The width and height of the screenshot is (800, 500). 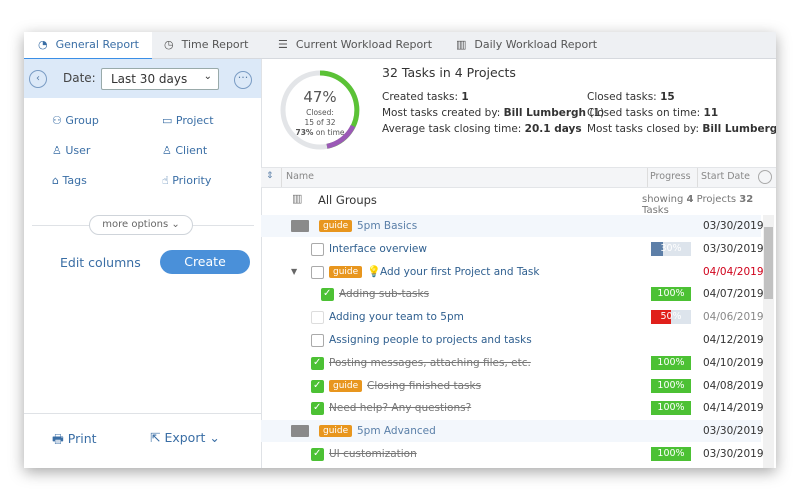 I want to click on print-label: Print, so click(x=82, y=438).